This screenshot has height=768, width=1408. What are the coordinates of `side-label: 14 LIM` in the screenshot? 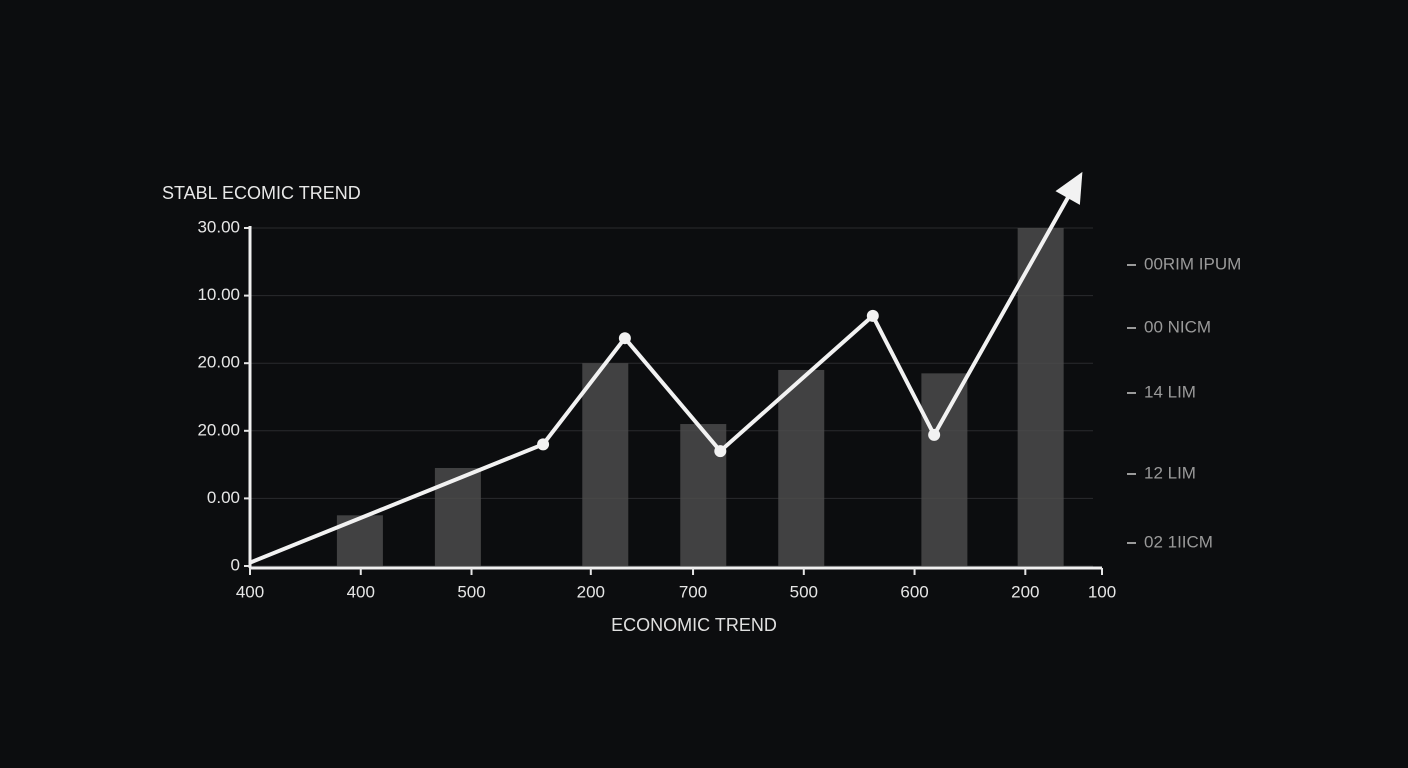 It's located at (1170, 391).